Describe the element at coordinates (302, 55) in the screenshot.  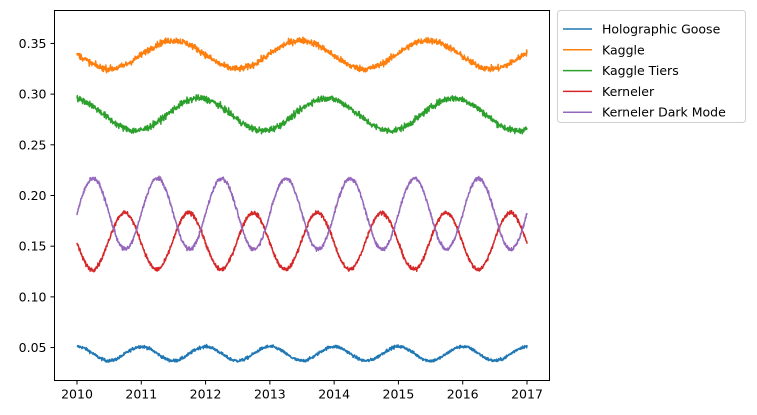
I see `series-line-kaggle` at that location.